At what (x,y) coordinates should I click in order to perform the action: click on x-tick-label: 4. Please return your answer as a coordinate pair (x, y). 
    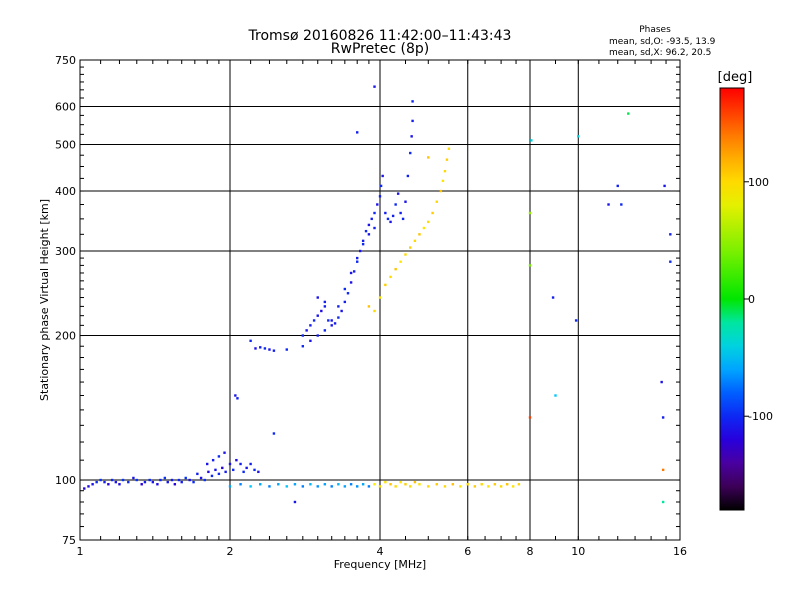
    Looking at the image, I should click on (380, 551).